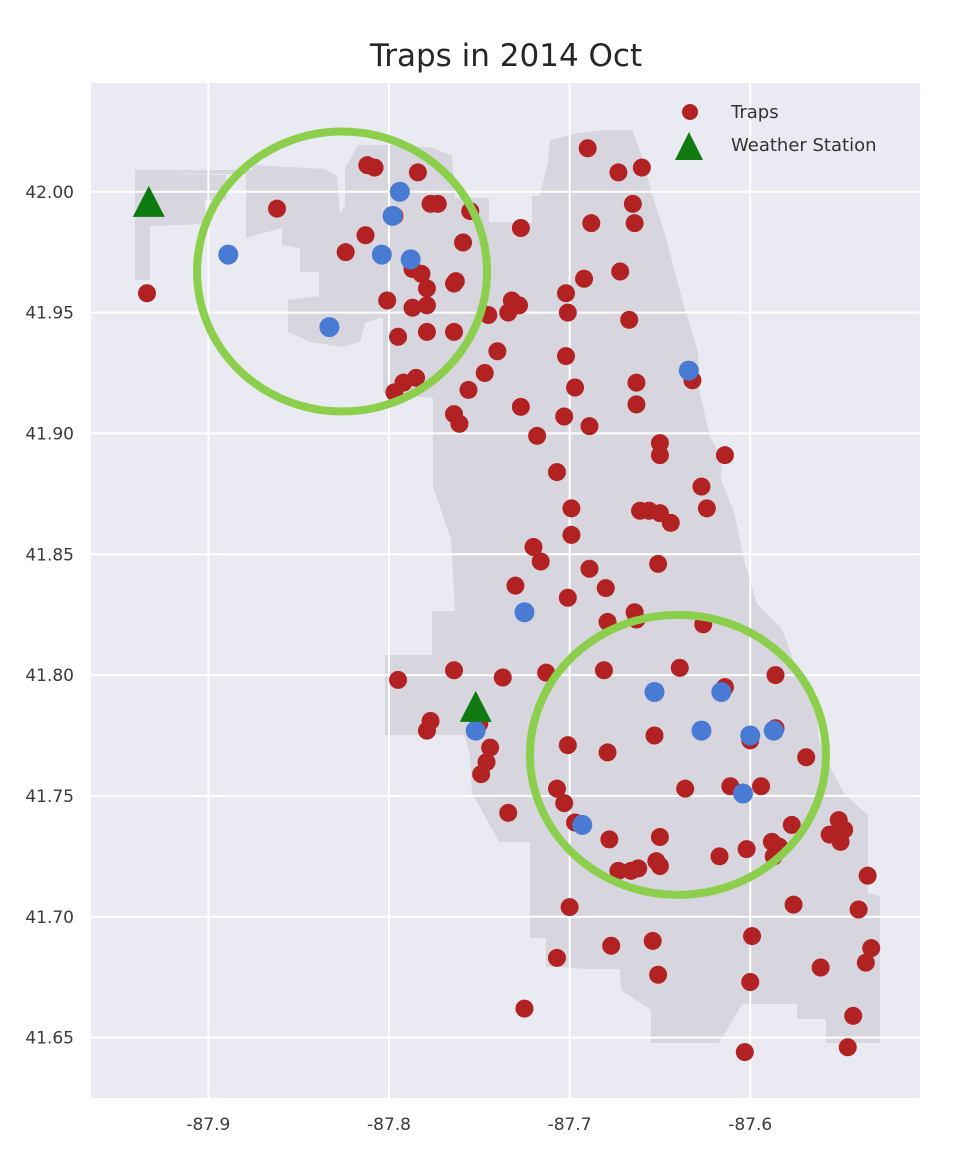 Image resolution: width=971 pixels, height=1165 pixels. Describe the element at coordinates (49, 676) in the screenshot. I see `y-tick-label: 41.80` at that location.